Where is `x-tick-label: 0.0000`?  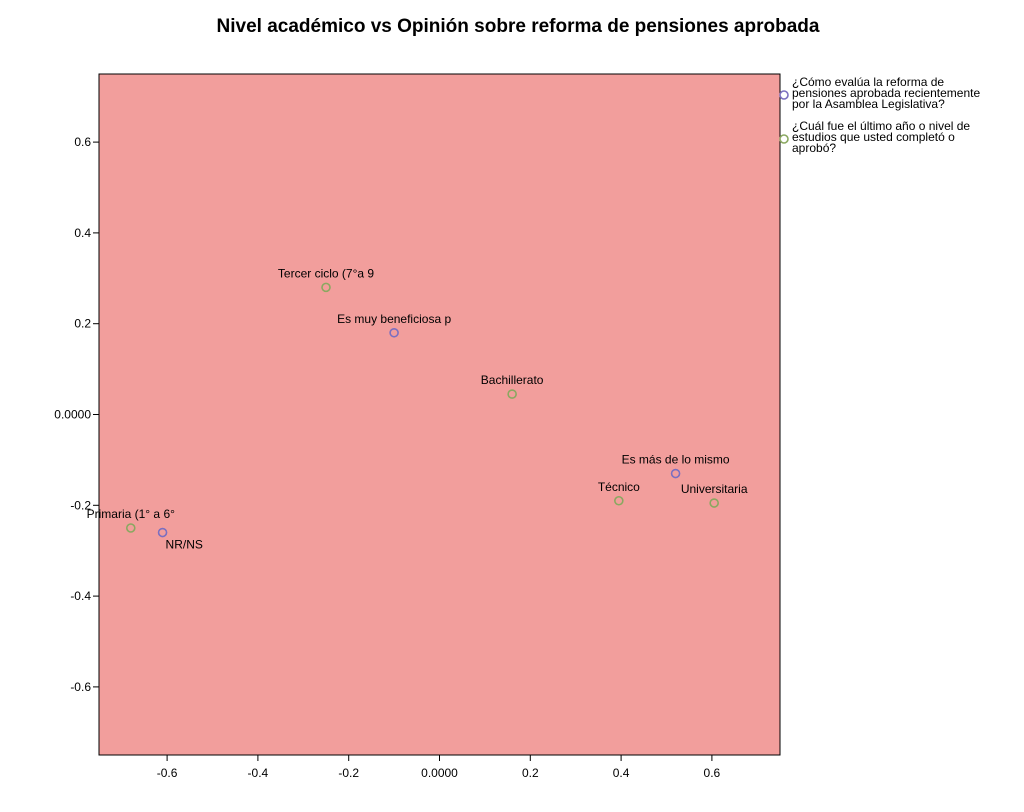
x-tick-label: 0.0000 is located at coordinates (439, 773).